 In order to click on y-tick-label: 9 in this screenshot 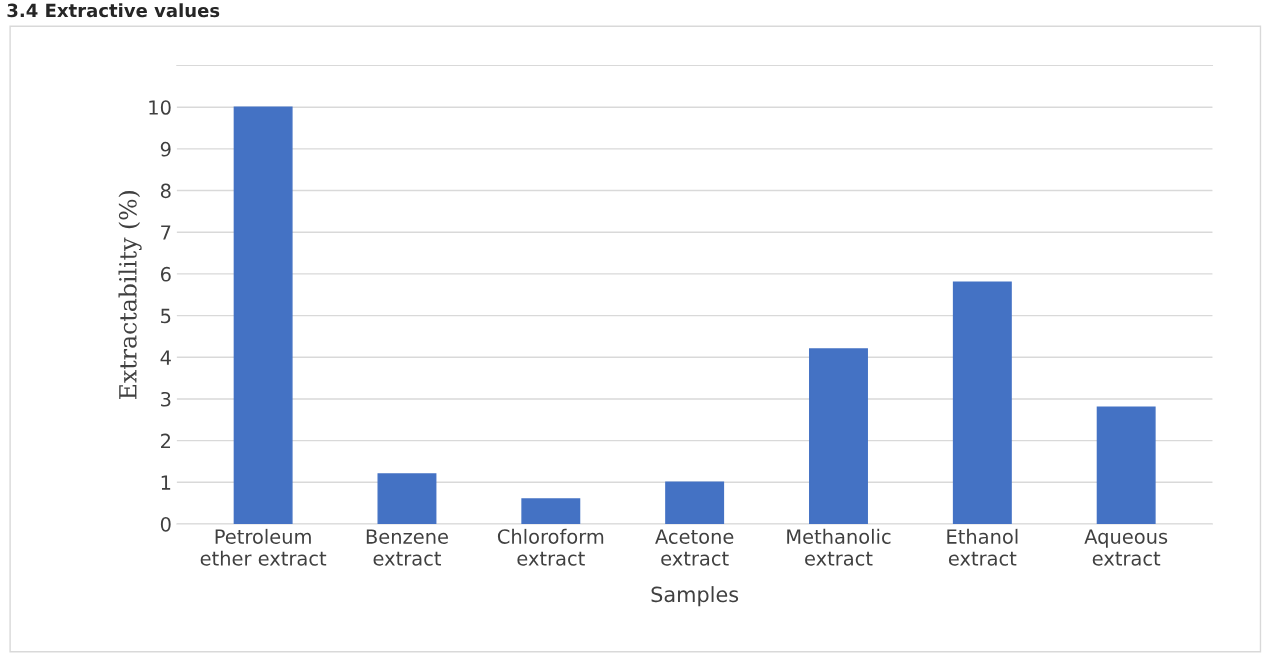, I will do `click(165, 149)`.